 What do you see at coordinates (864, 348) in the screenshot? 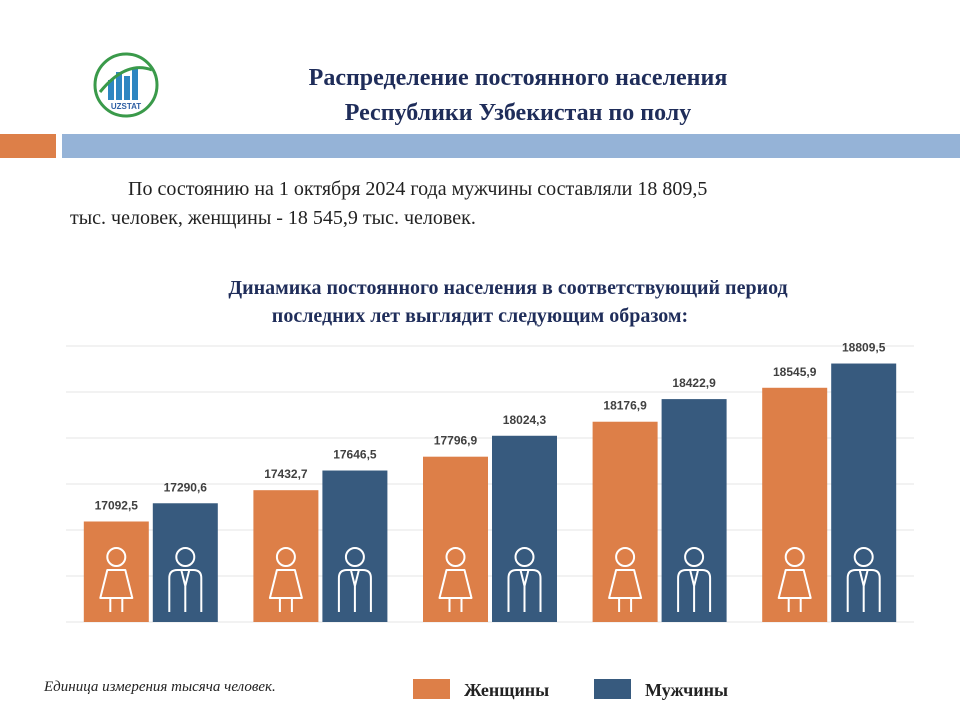
I see `data-label: 18809,5` at bounding box center [864, 348].